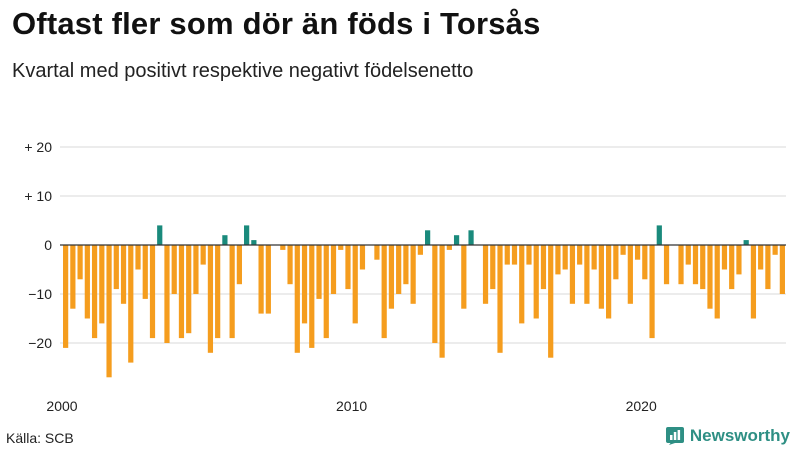 The image size is (800, 450). Describe the element at coordinates (674, 436) in the screenshot. I see `newsworthy-logo-icon` at that location.